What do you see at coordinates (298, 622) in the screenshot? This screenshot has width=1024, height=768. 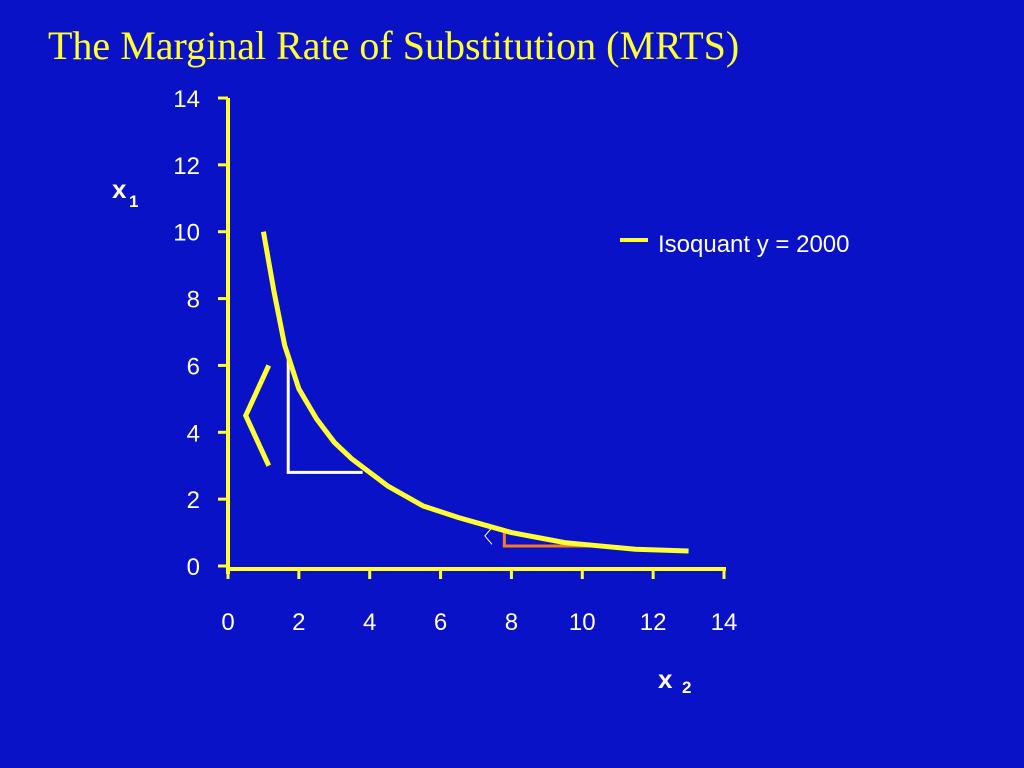 I see `x-tick-label: 2` at bounding box center [298, 622].